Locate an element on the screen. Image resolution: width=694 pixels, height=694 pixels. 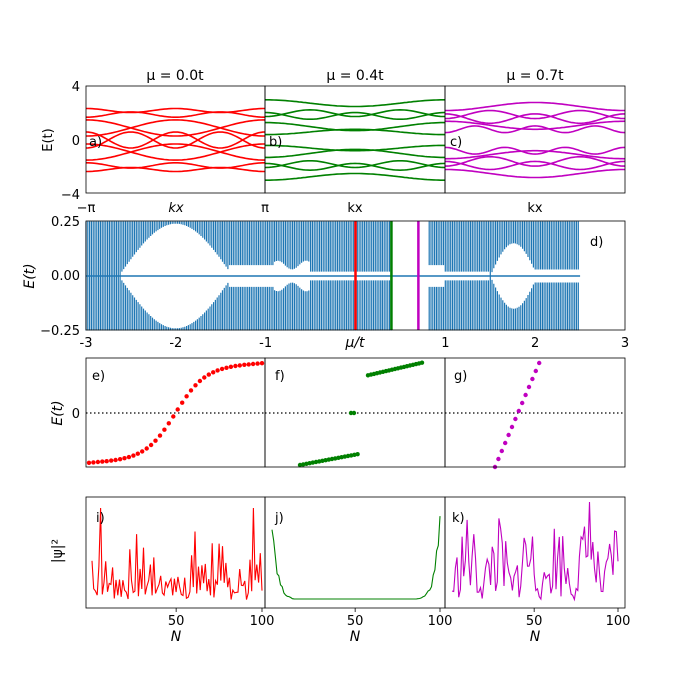
eigenvalue-row: E(t) e) f) g) 0 is located at coordinates (338, 413).